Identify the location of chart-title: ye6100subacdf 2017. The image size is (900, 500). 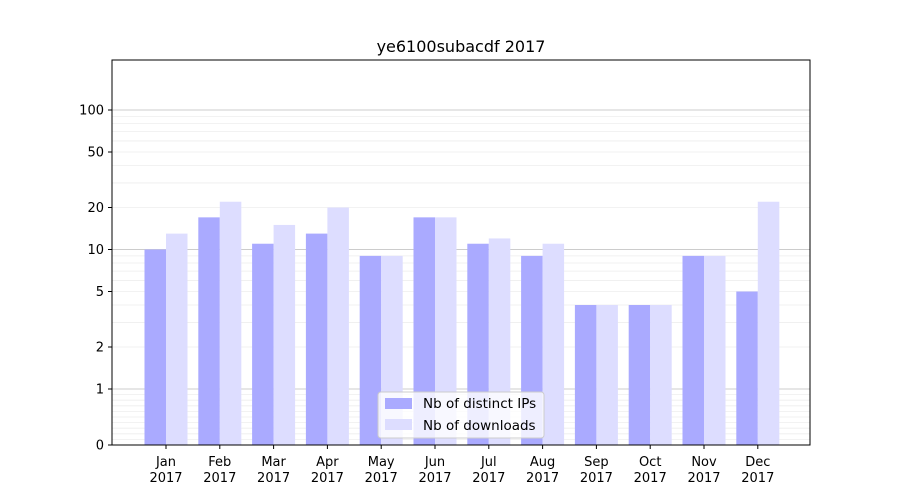
(461, 46).